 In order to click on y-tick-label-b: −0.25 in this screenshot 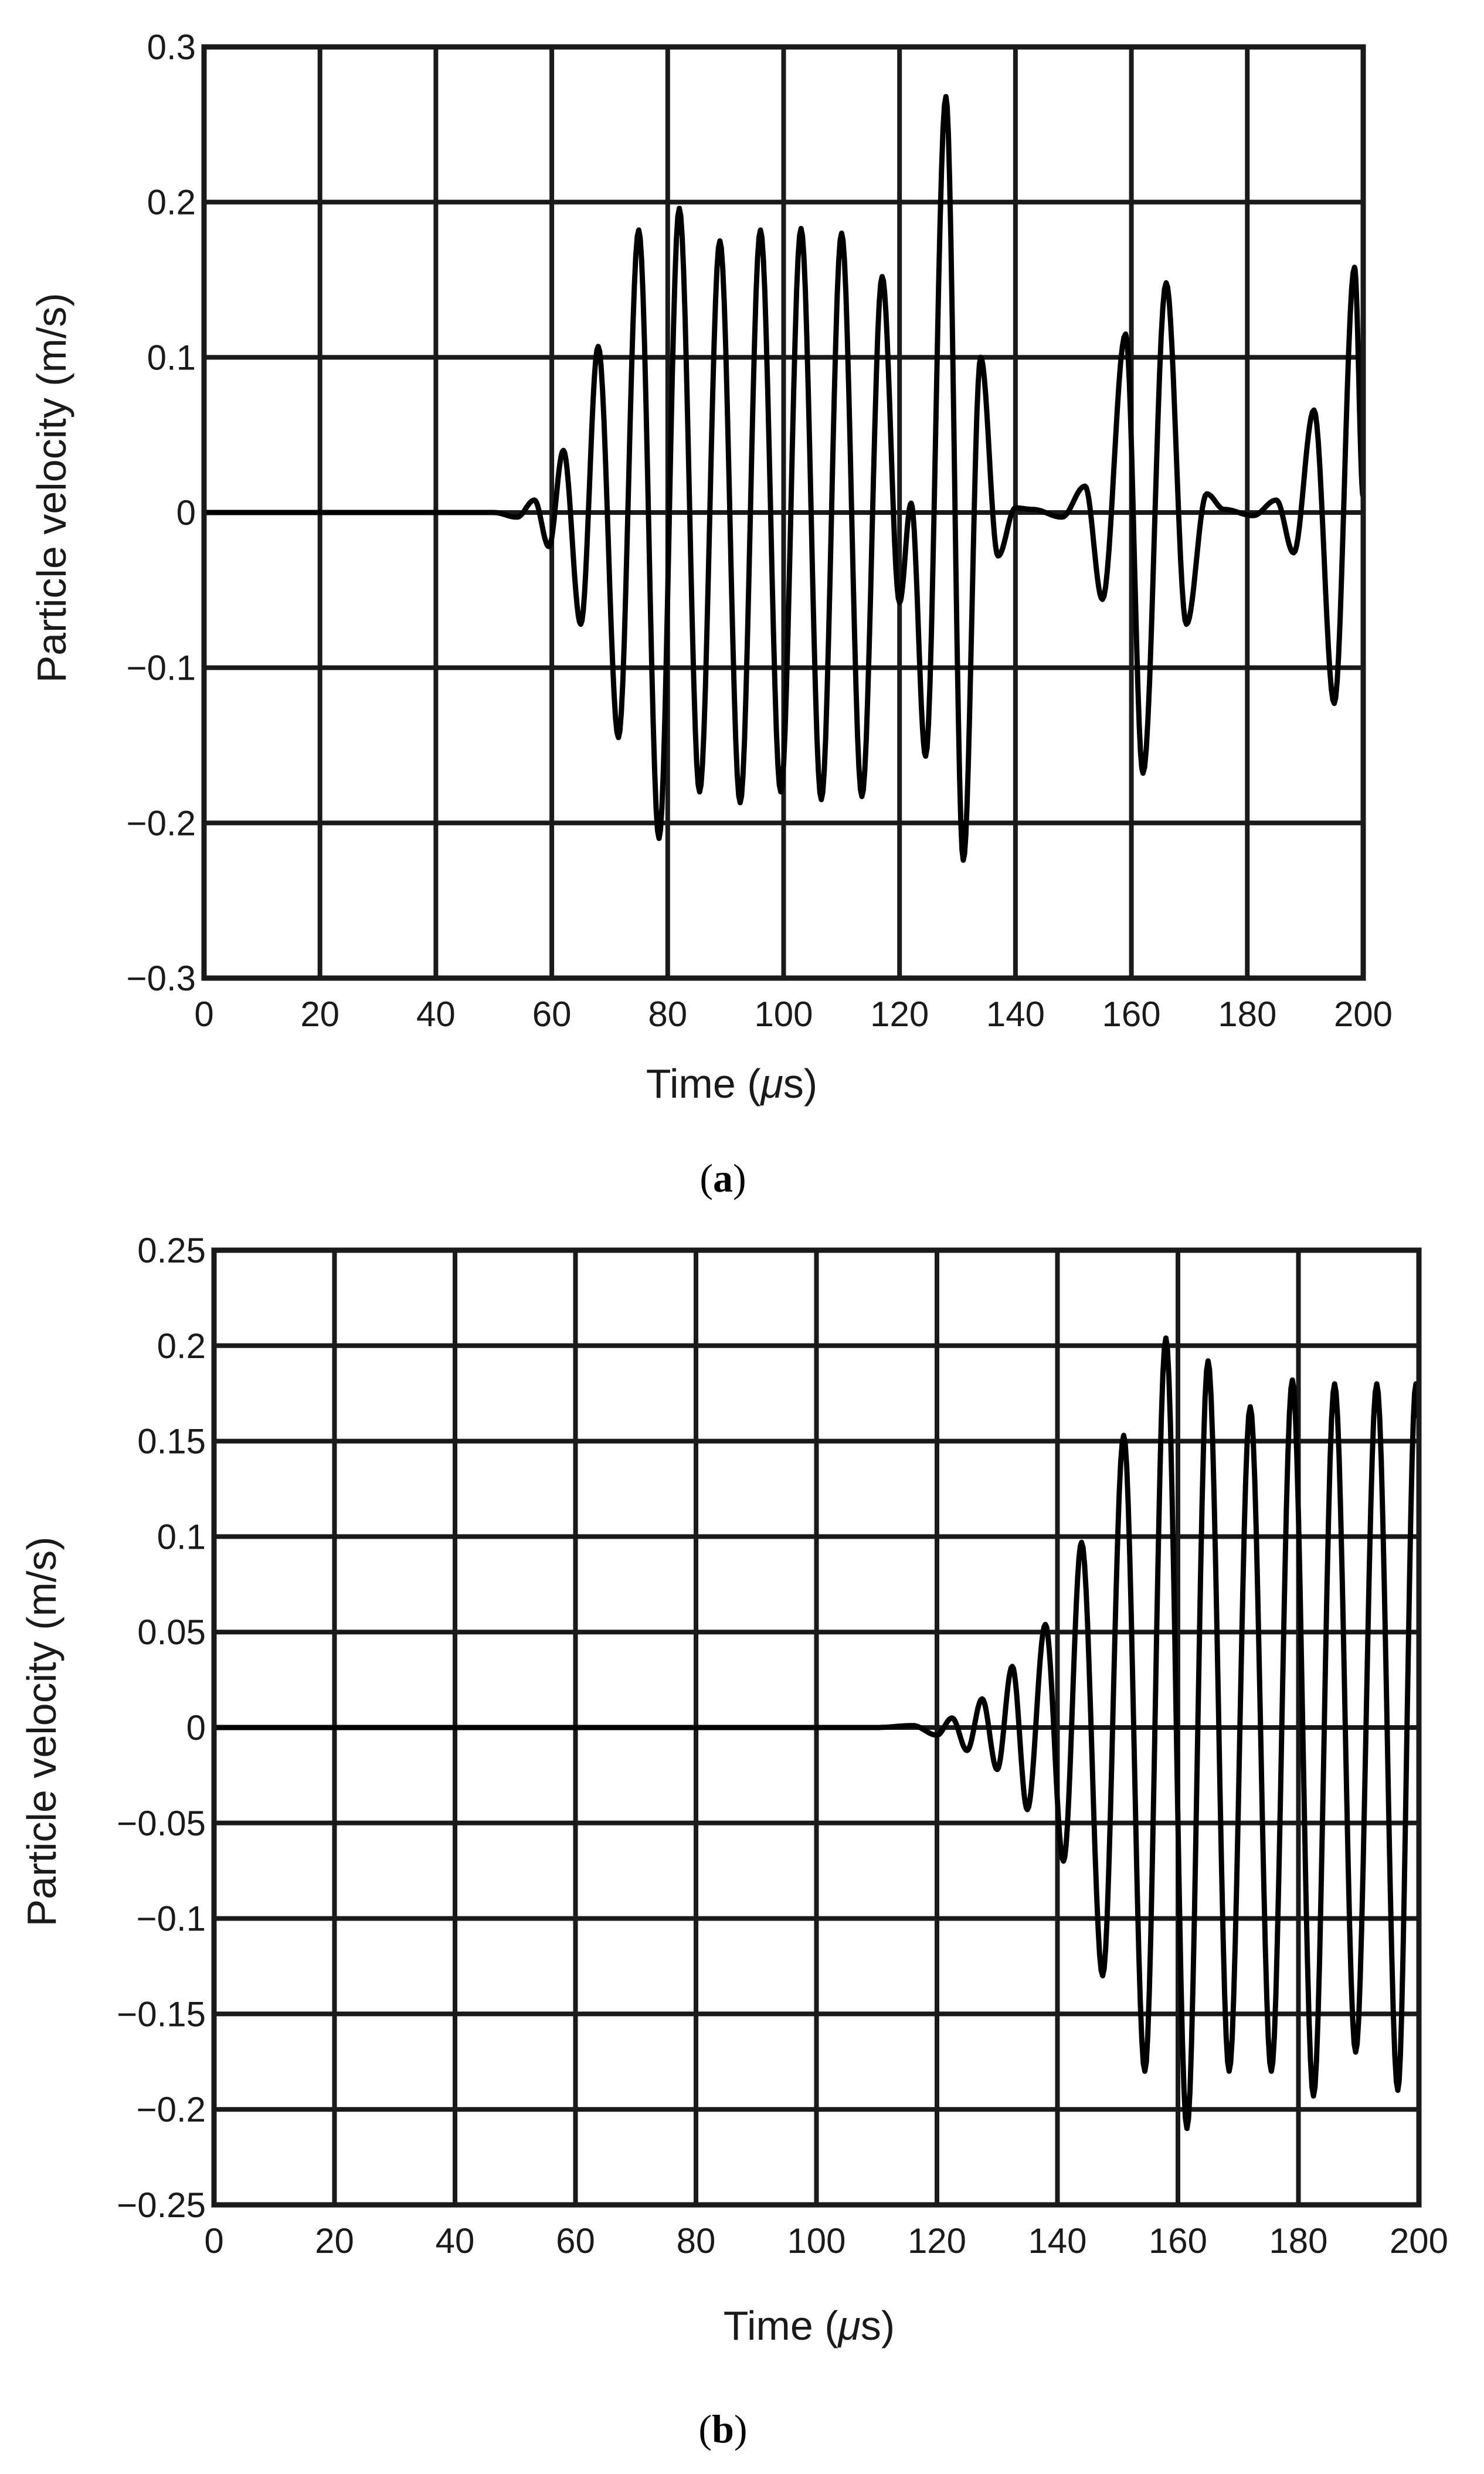, I will do `click(161, 2205)`.